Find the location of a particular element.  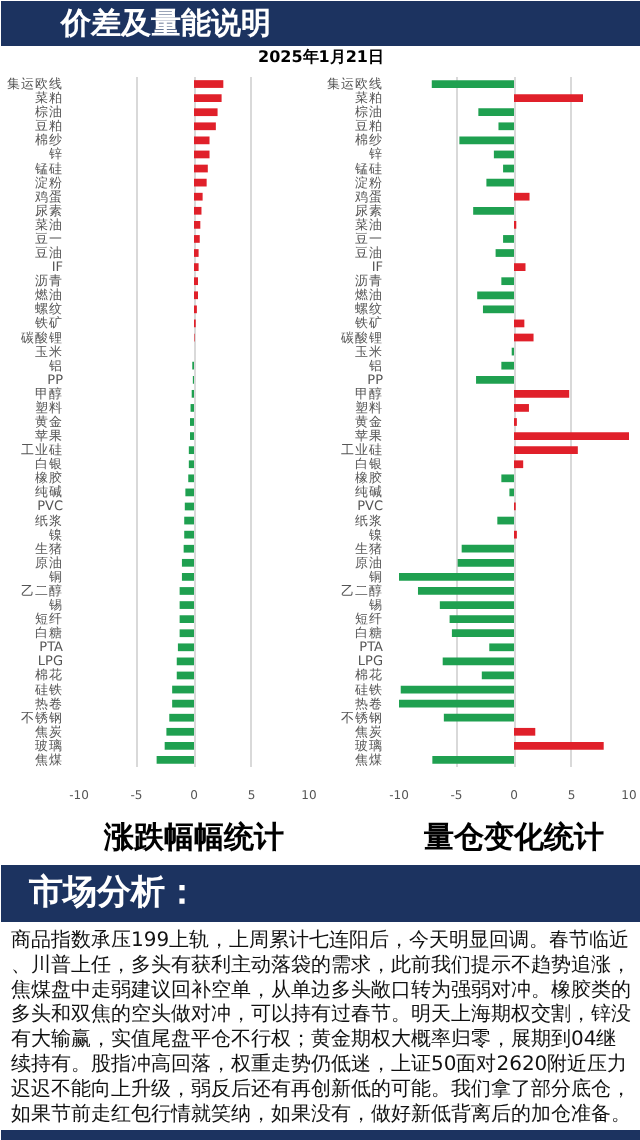

text: 2025年1月21日 is located at coordinates (321, 57).